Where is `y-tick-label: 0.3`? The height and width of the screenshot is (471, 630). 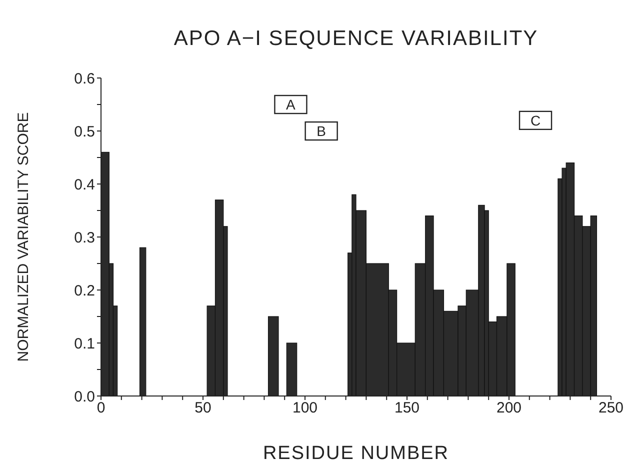 y-tick-label: 0.3 is located at coordinates (84, 237).